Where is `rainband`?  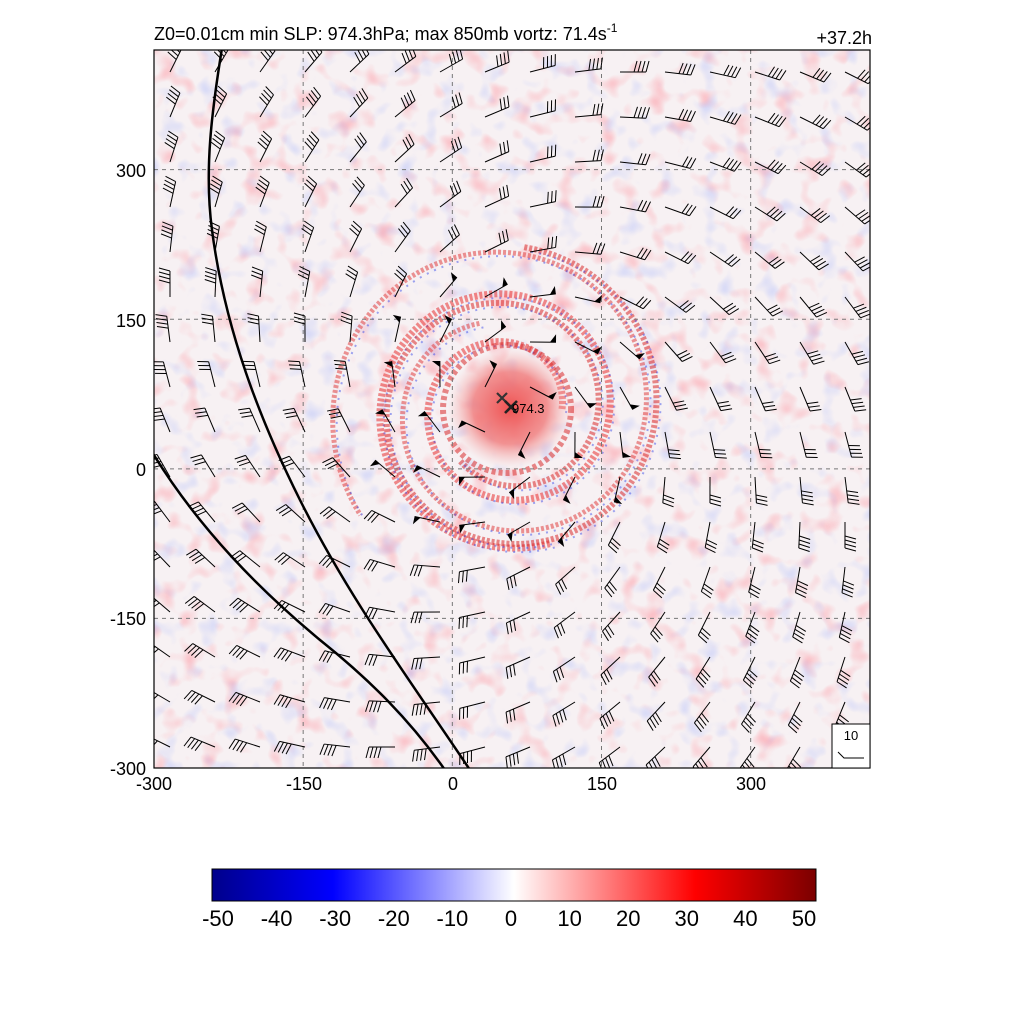
rainband is located at coordinates (521, 396).